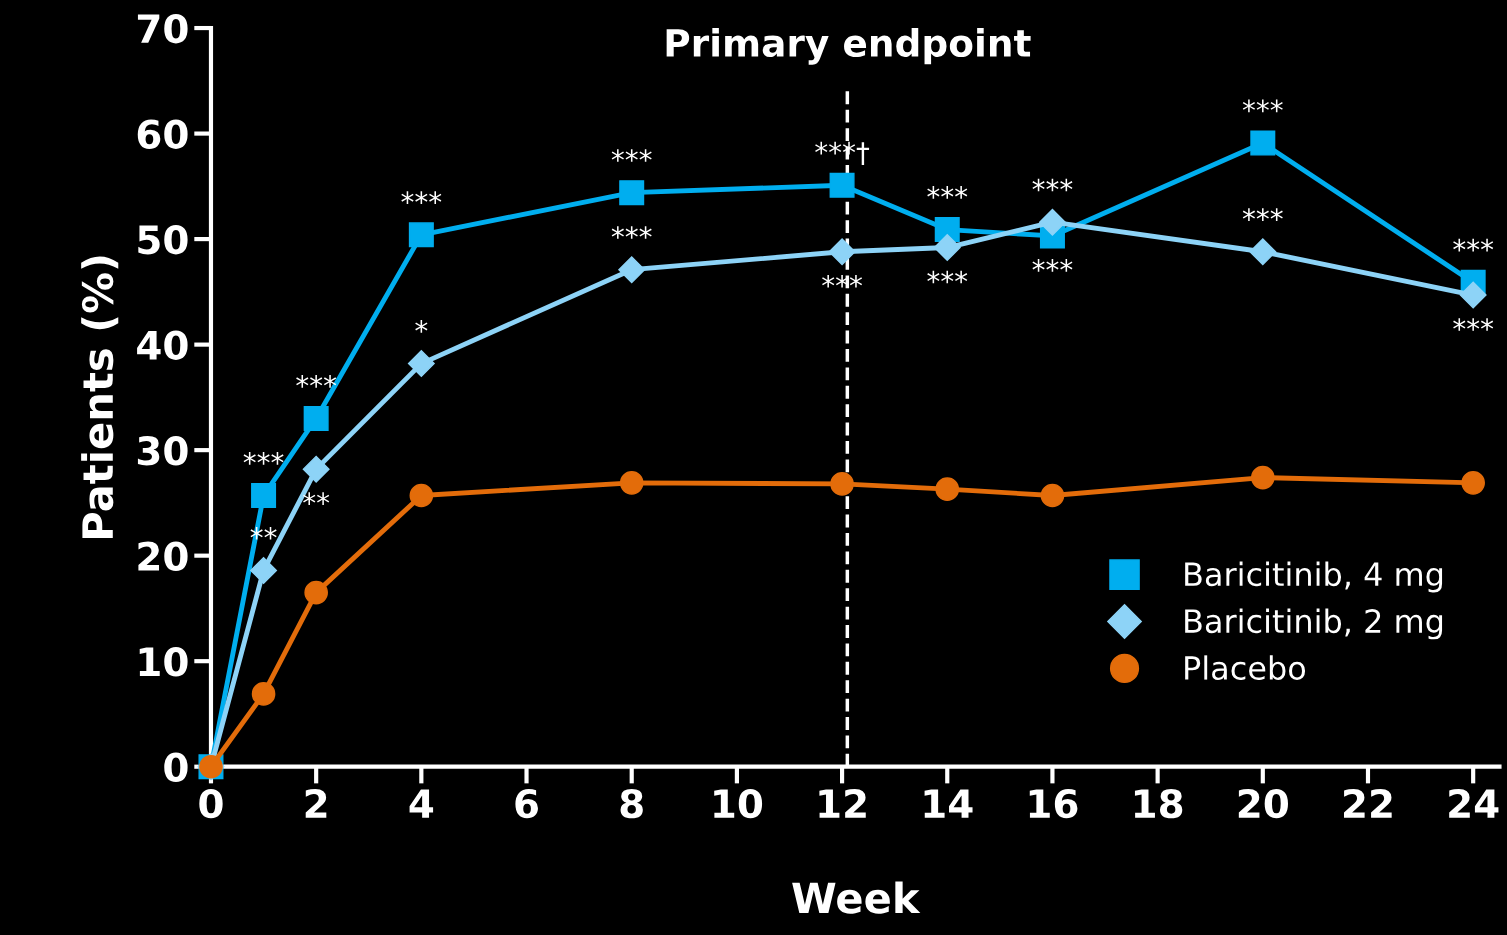  I want to click on x-tick-label: 8, so click(631, 803).